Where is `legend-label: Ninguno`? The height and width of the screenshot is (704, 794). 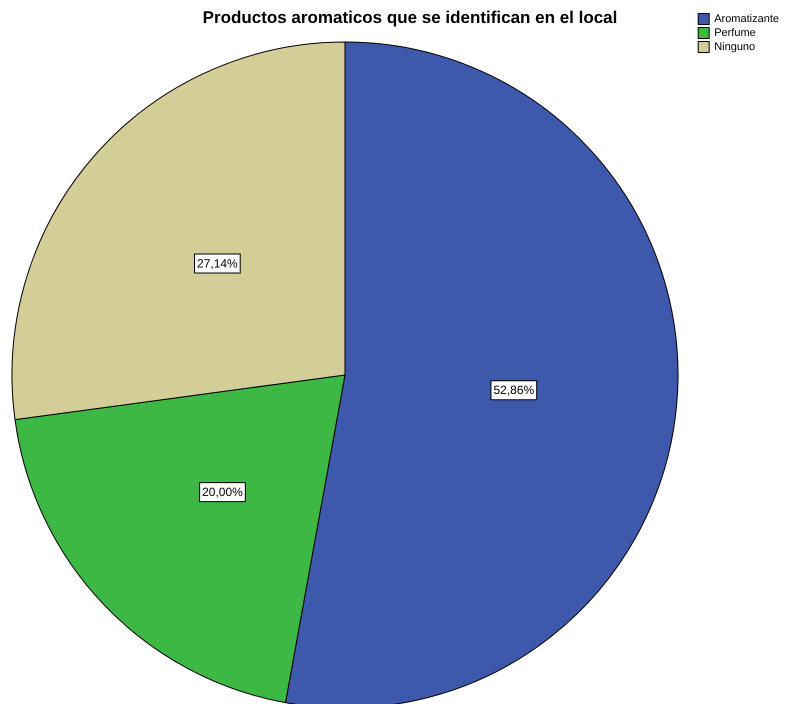
legend-label: Ninguno is located at coordinates (735, 47).